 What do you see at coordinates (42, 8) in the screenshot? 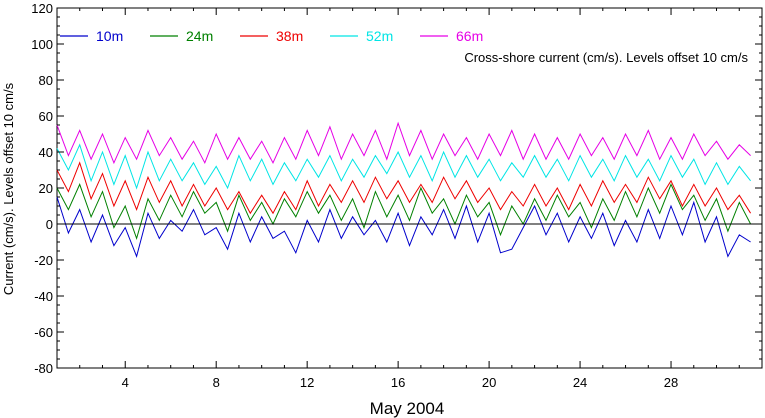
I see `y-tick-label: 120` at bounding box center [42, 8].